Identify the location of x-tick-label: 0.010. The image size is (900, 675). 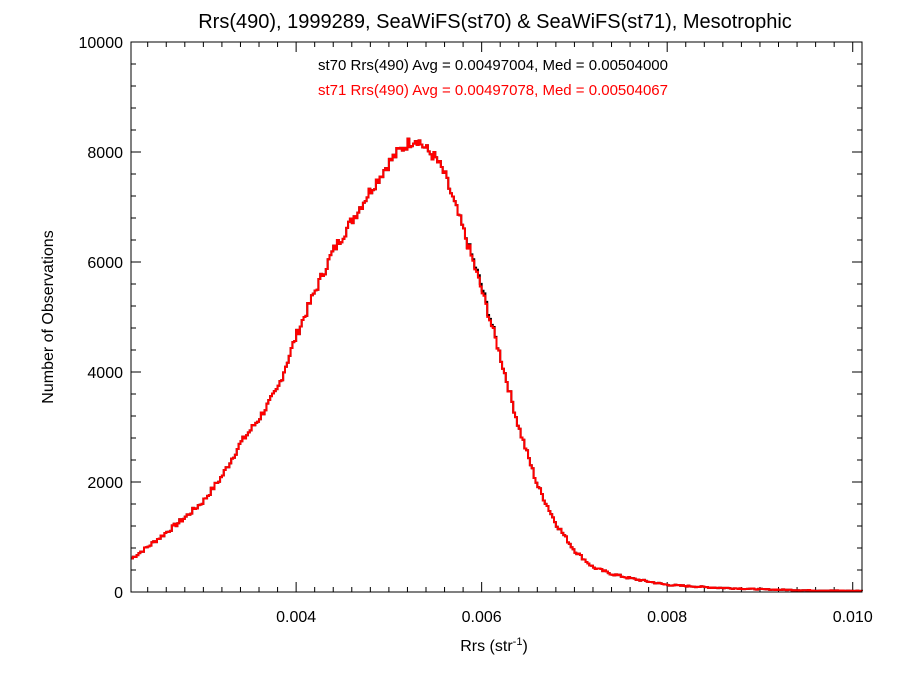
(853, 617).